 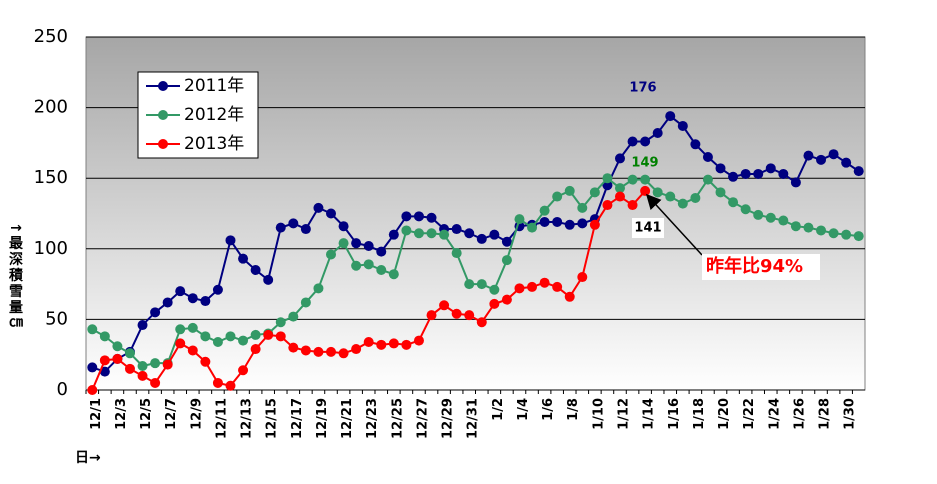 I want to click on x-tick-label: 12/25, so click(x=397, y=418).